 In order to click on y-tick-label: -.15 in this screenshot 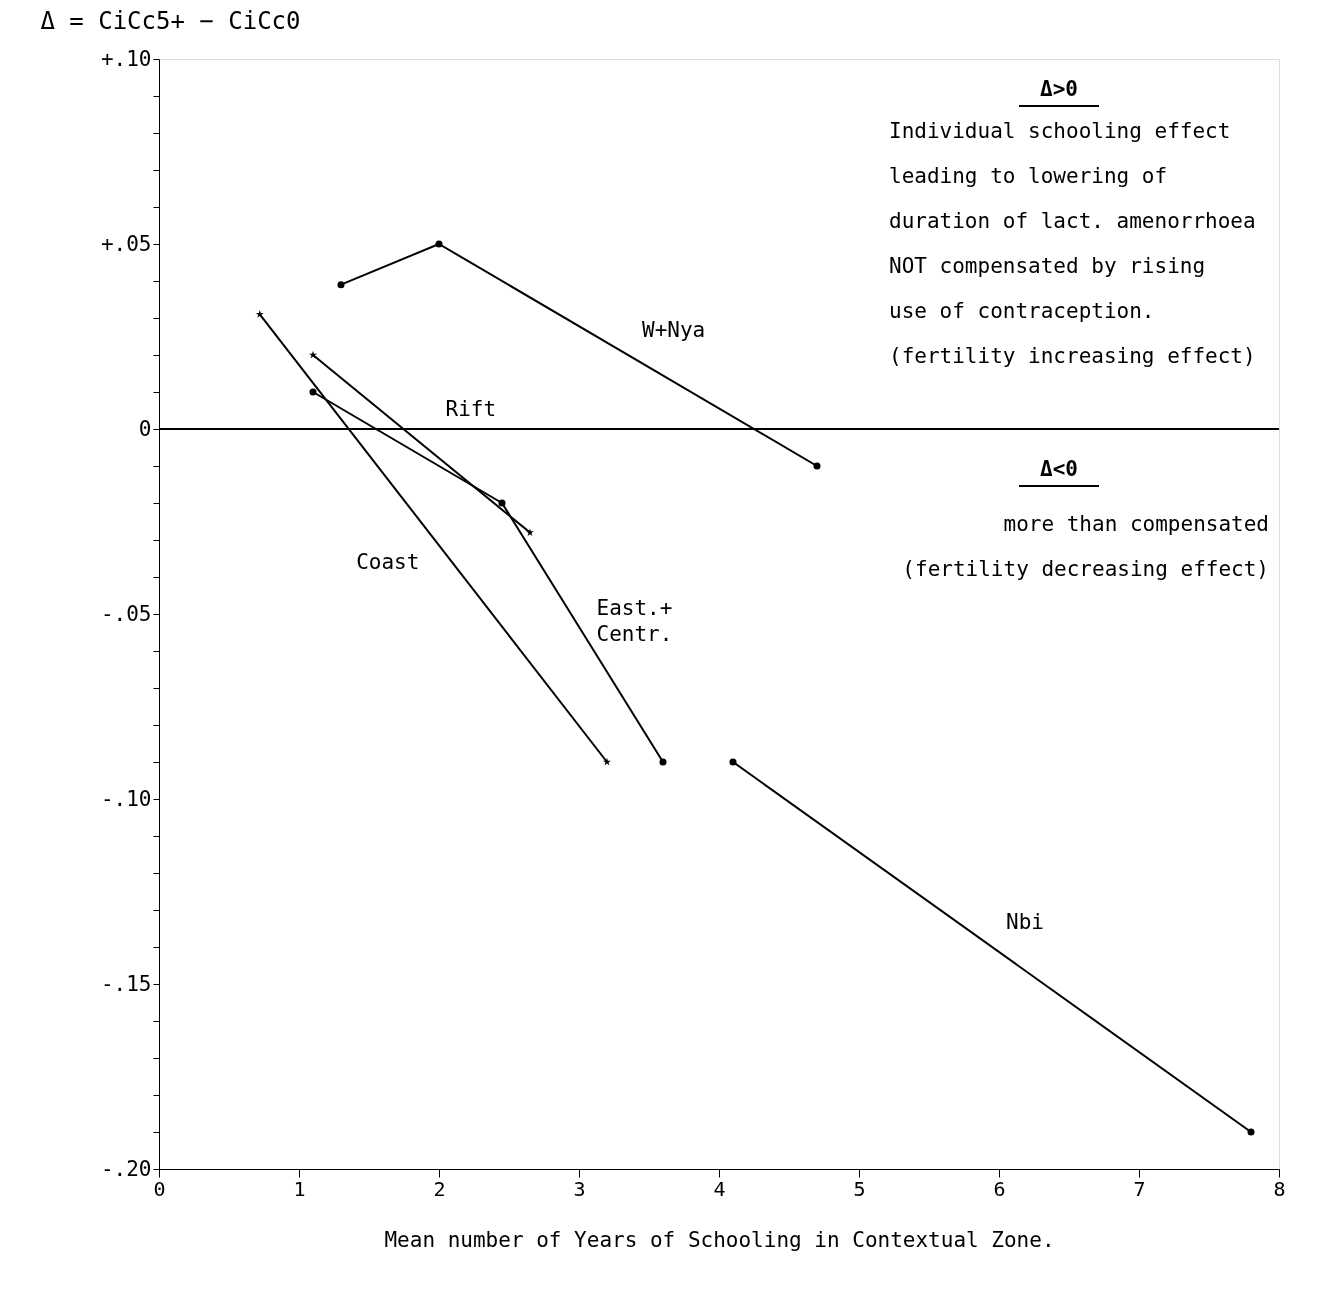, I will do `click(126, 983)`.